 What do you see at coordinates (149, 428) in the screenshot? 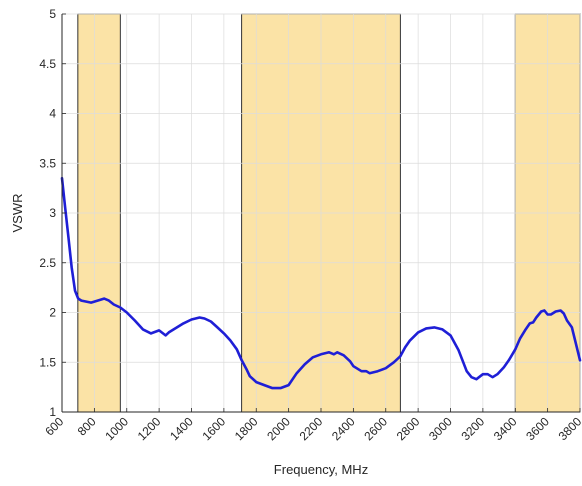
I see `x-tick-label: 1200` at bounding box center [149, 428].